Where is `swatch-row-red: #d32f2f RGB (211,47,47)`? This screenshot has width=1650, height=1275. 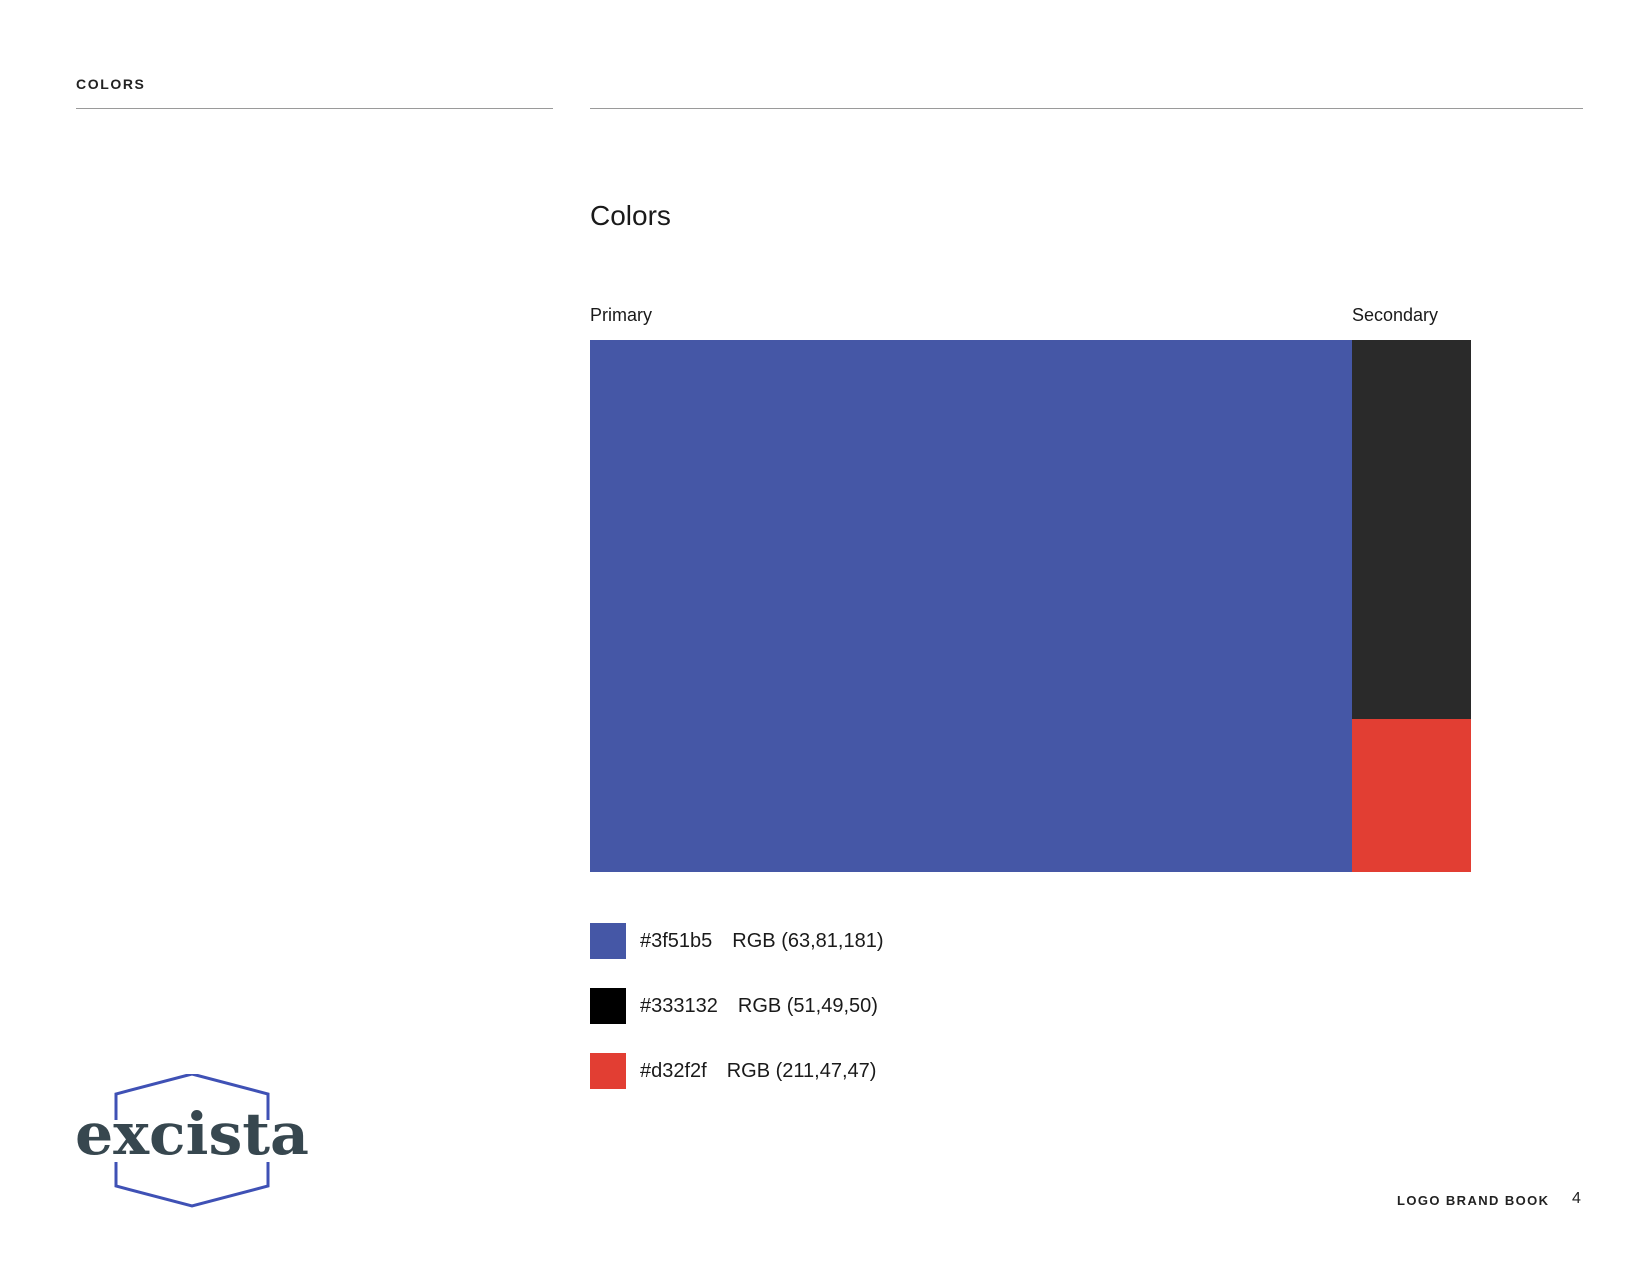
swatch-row-red: #d32f2f RGB (211,47,47) is located at coordinates (733, 1071).